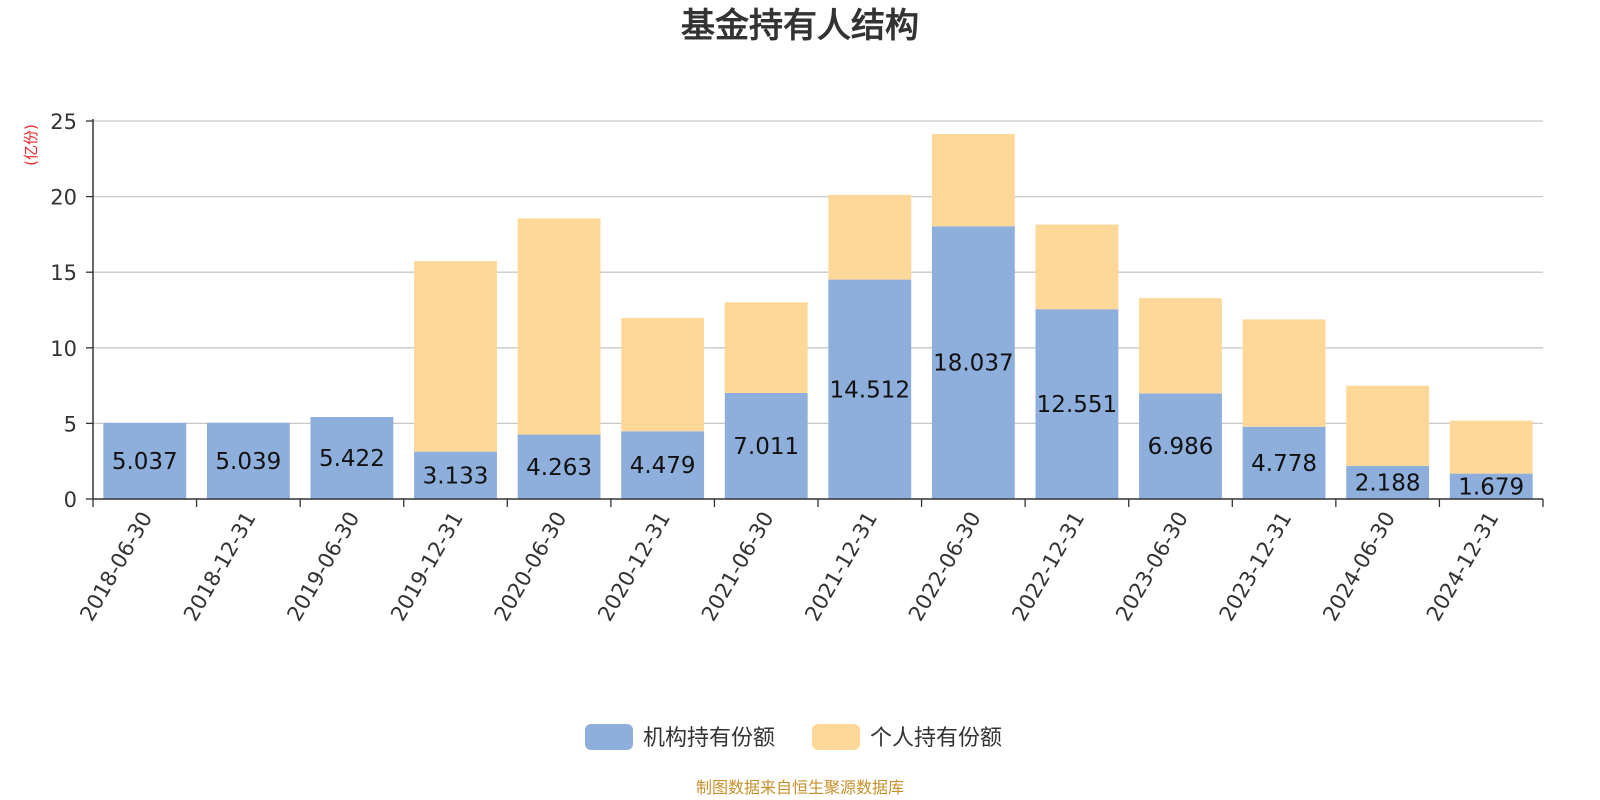  What do you see at coordinates (1359, 567) in the screenshot?
I see `x-tick-label: 2024-06-30` at bounding box center [1359, 567].